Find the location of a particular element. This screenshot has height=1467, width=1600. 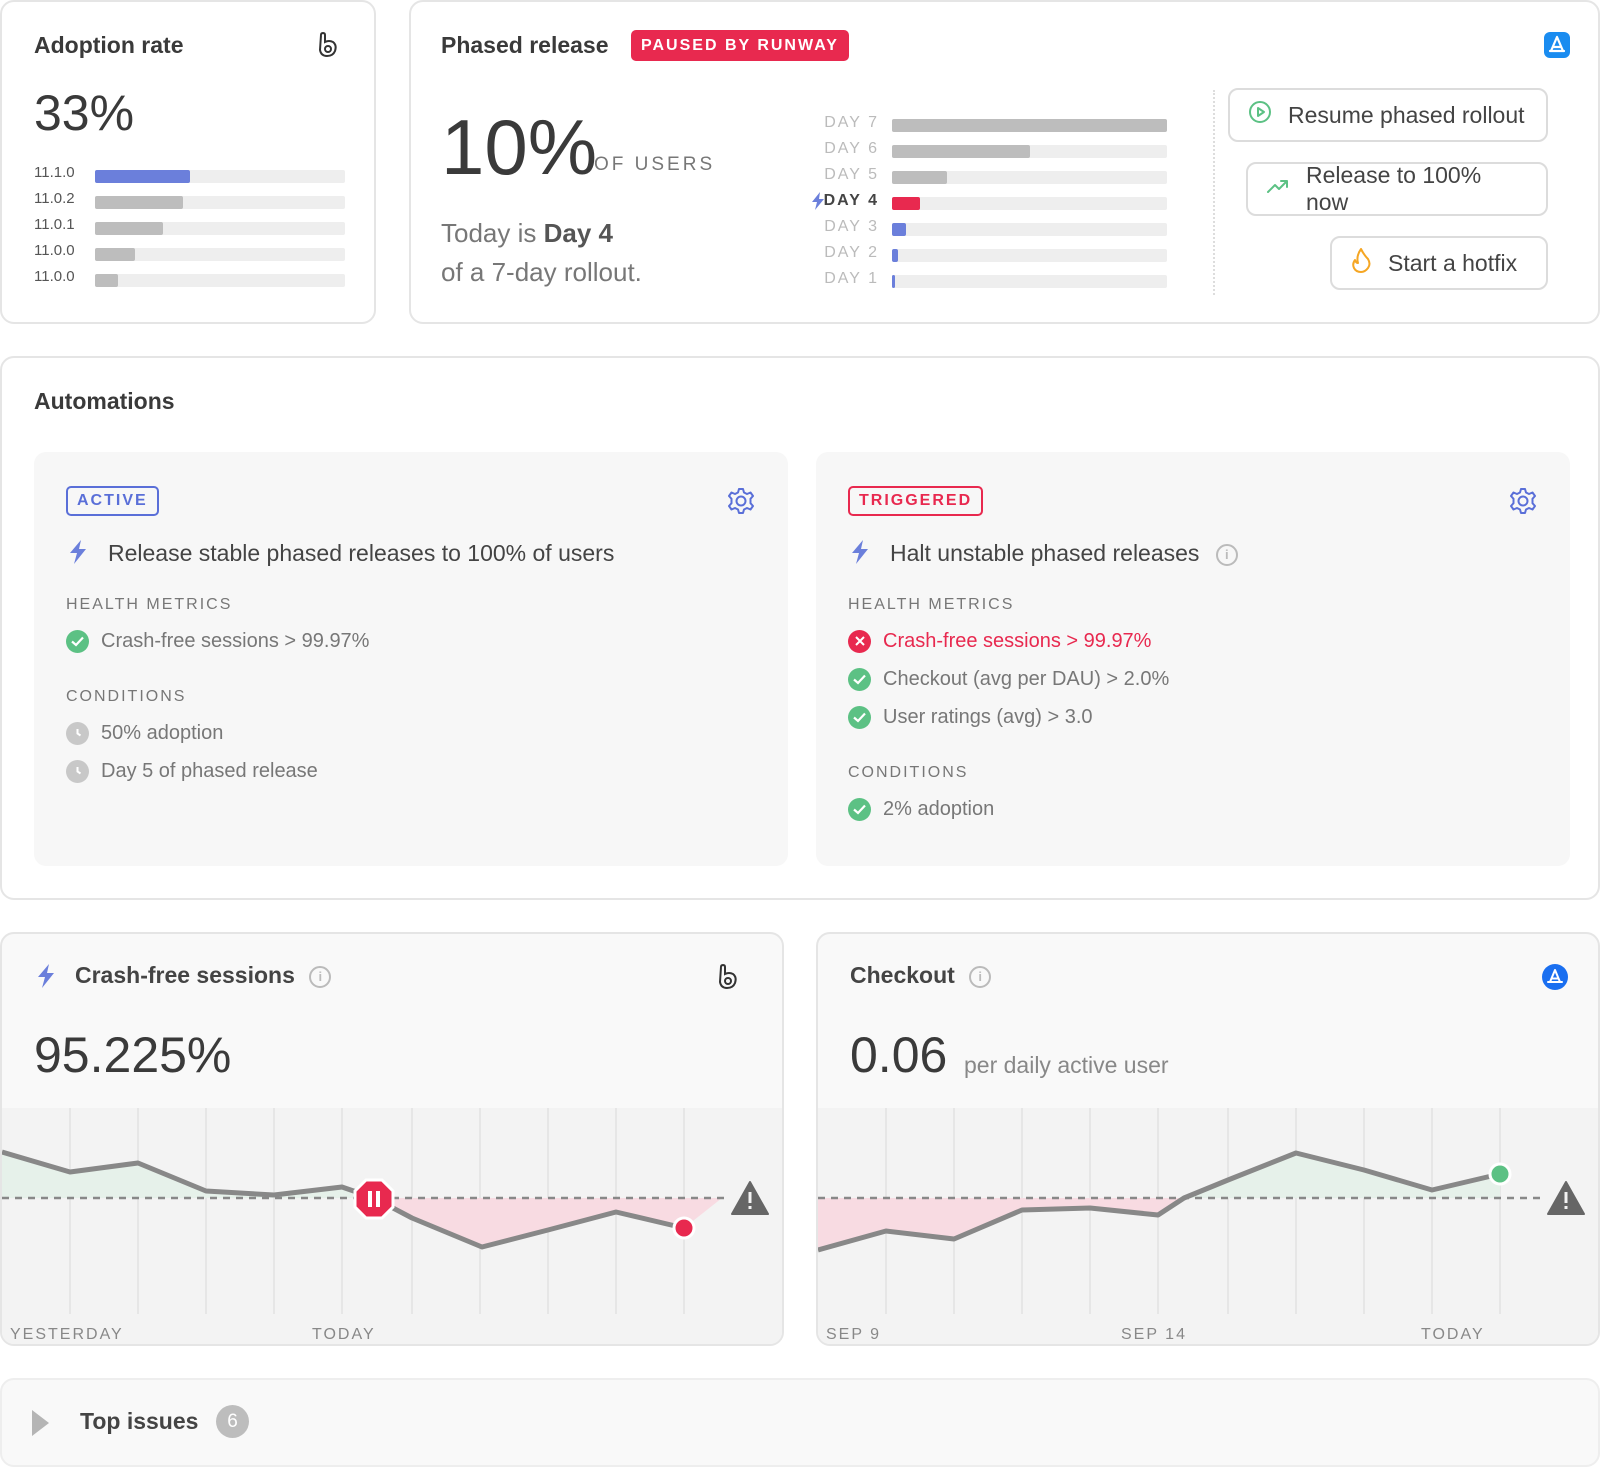

conditions-label: CONDITIONS is located at coordinates (126, 696).